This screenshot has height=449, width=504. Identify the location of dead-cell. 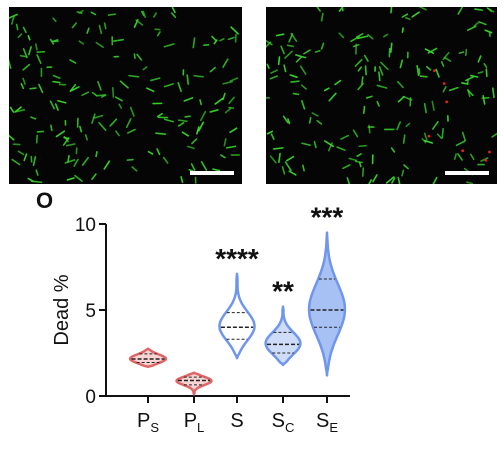
(463, 151).